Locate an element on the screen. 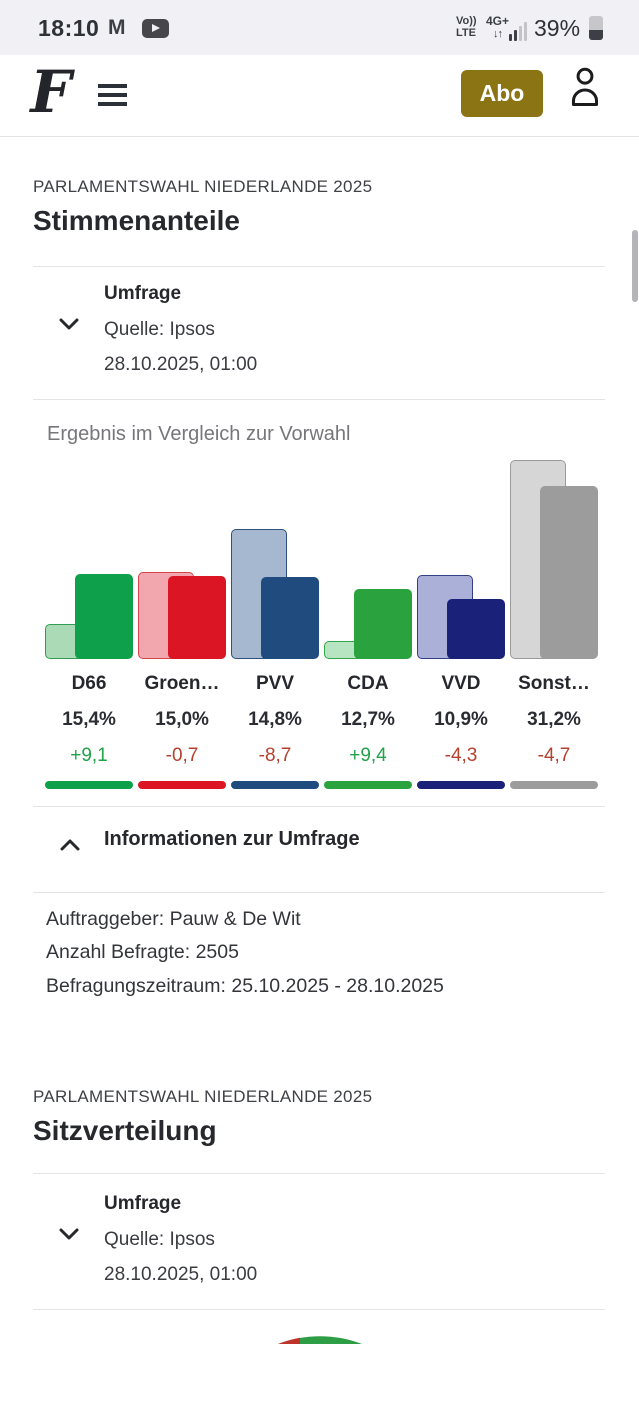  battery-icon is located at coordinates (596, 28).